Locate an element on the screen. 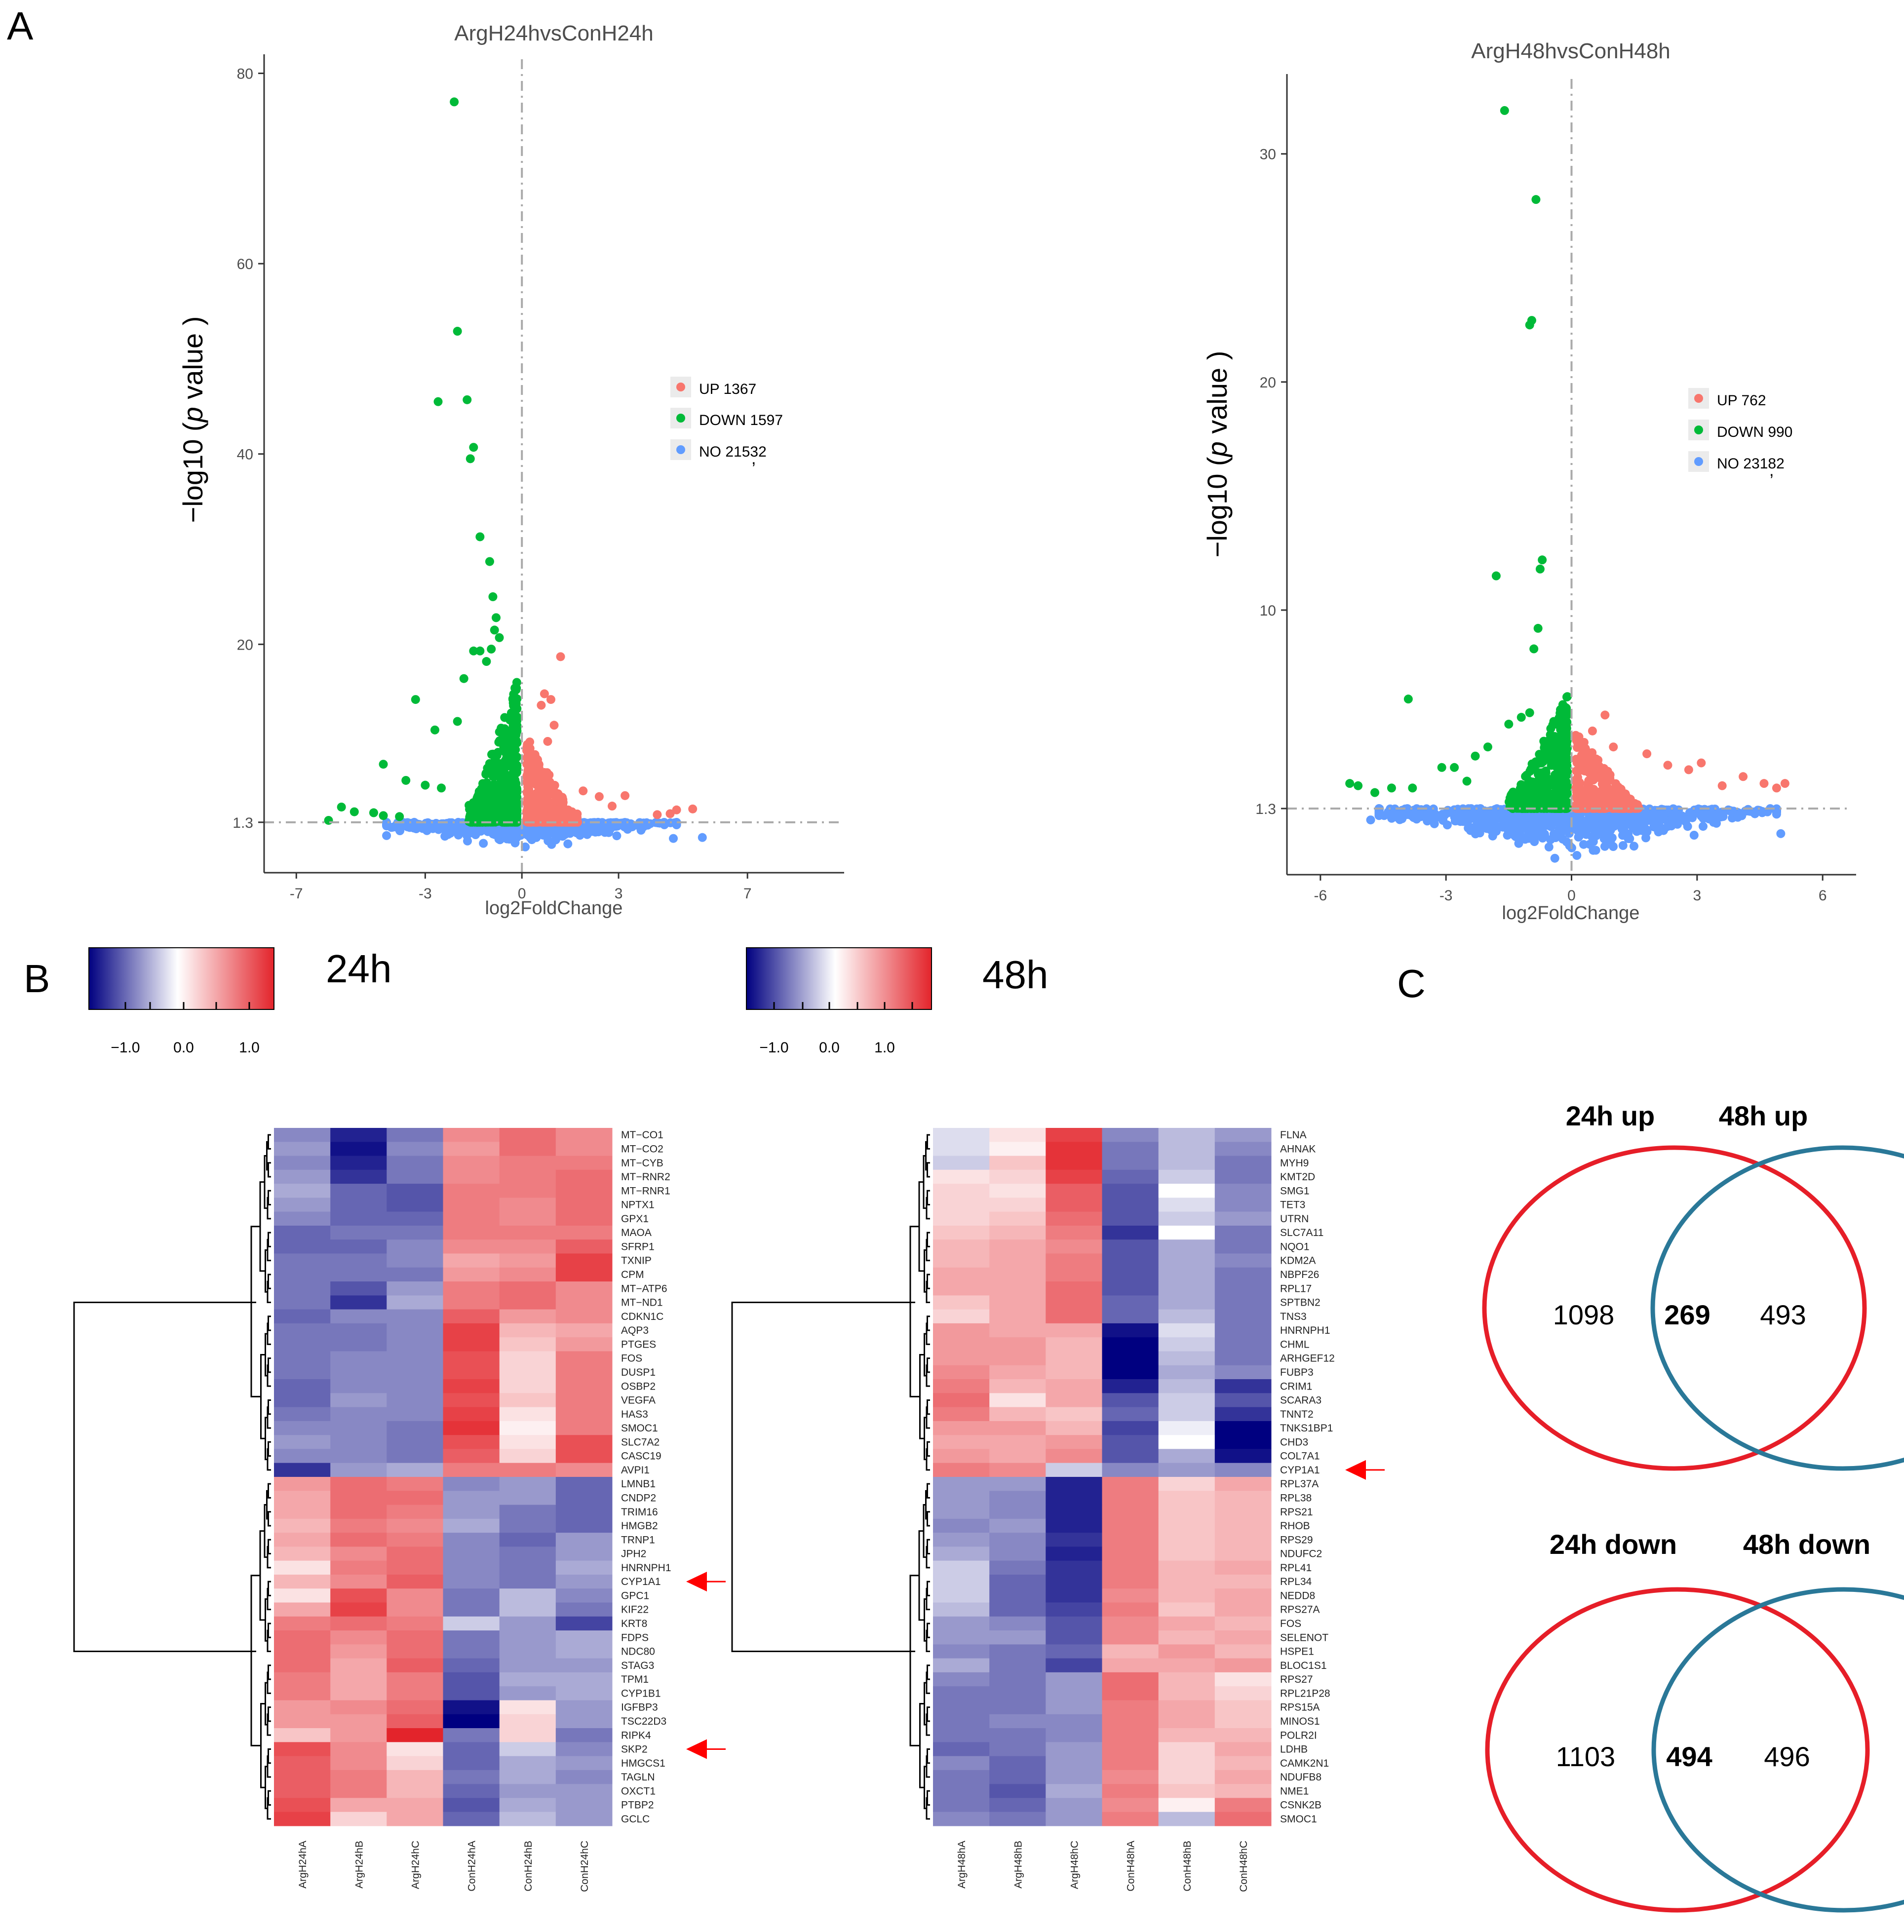  sample-label: ArgH48hC is located at coordinates (1074, 1865).